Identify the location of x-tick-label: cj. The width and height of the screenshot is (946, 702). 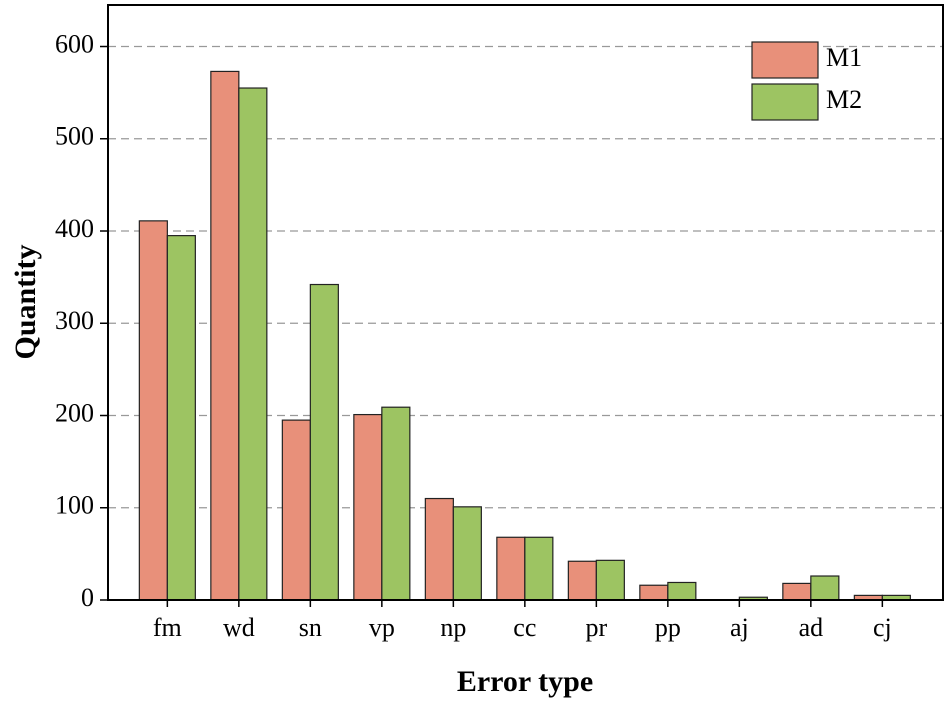
(882, 627).